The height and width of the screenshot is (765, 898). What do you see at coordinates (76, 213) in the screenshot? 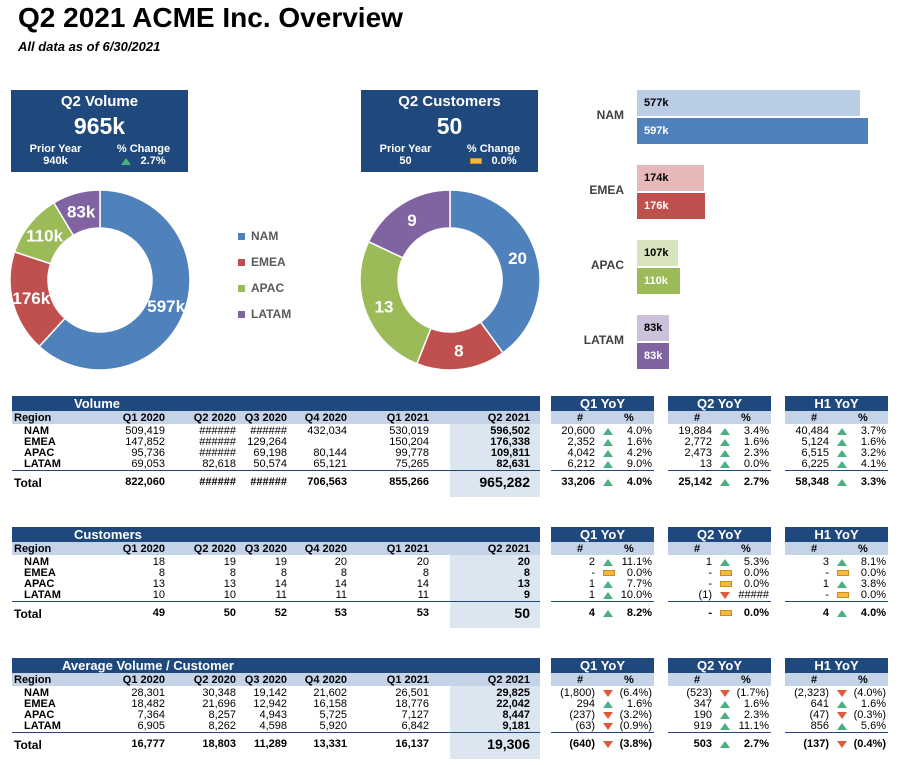
I see `volume-donut-slice-latam` at bounding box center [76, 213].